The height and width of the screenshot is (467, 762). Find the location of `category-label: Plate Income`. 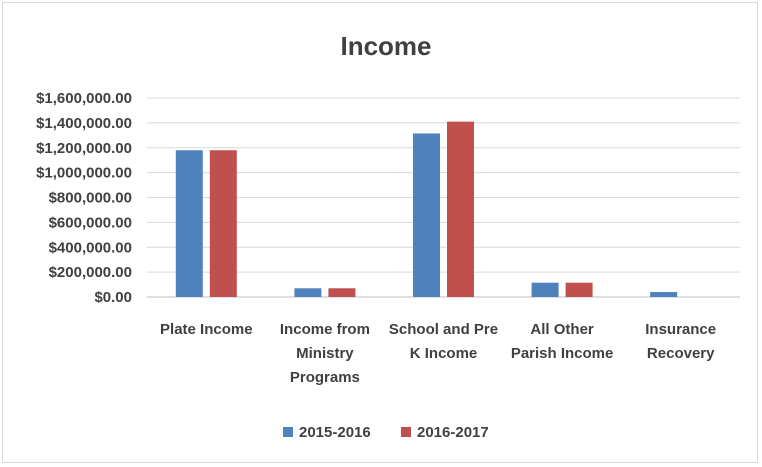

category-label: Plate Income is located at coordinates (206, 329).